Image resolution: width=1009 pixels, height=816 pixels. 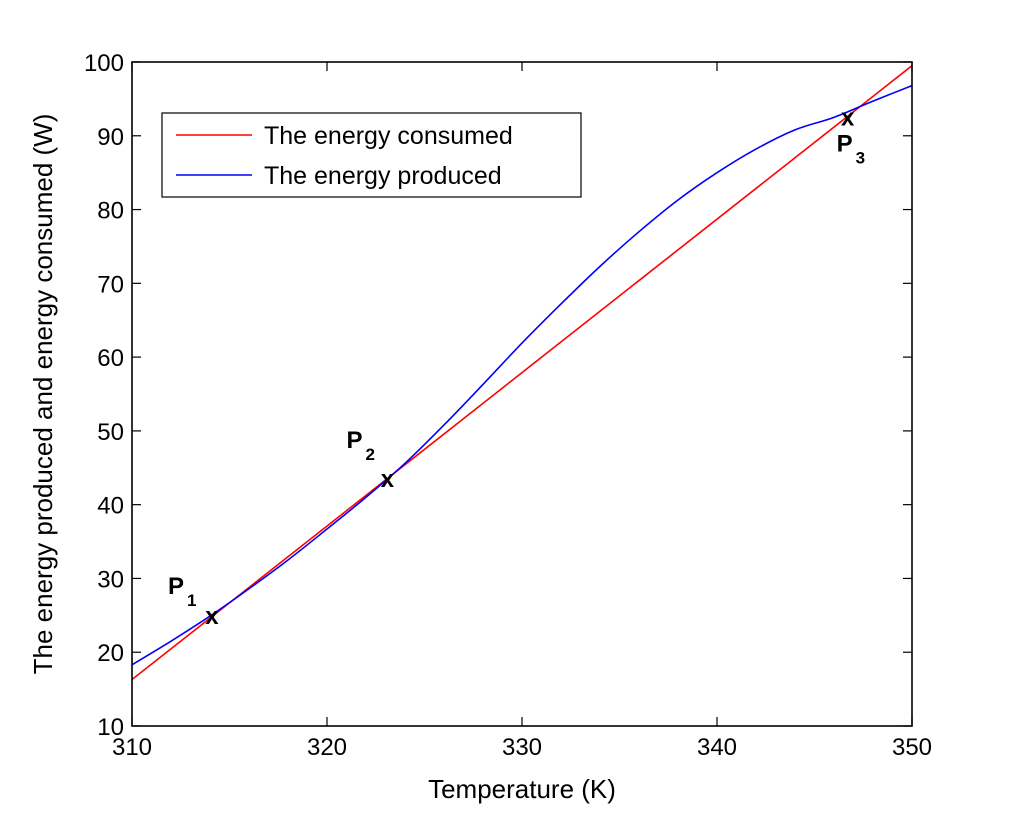 I want to click on y-tick-label: 60, so click(x=110, y=358).